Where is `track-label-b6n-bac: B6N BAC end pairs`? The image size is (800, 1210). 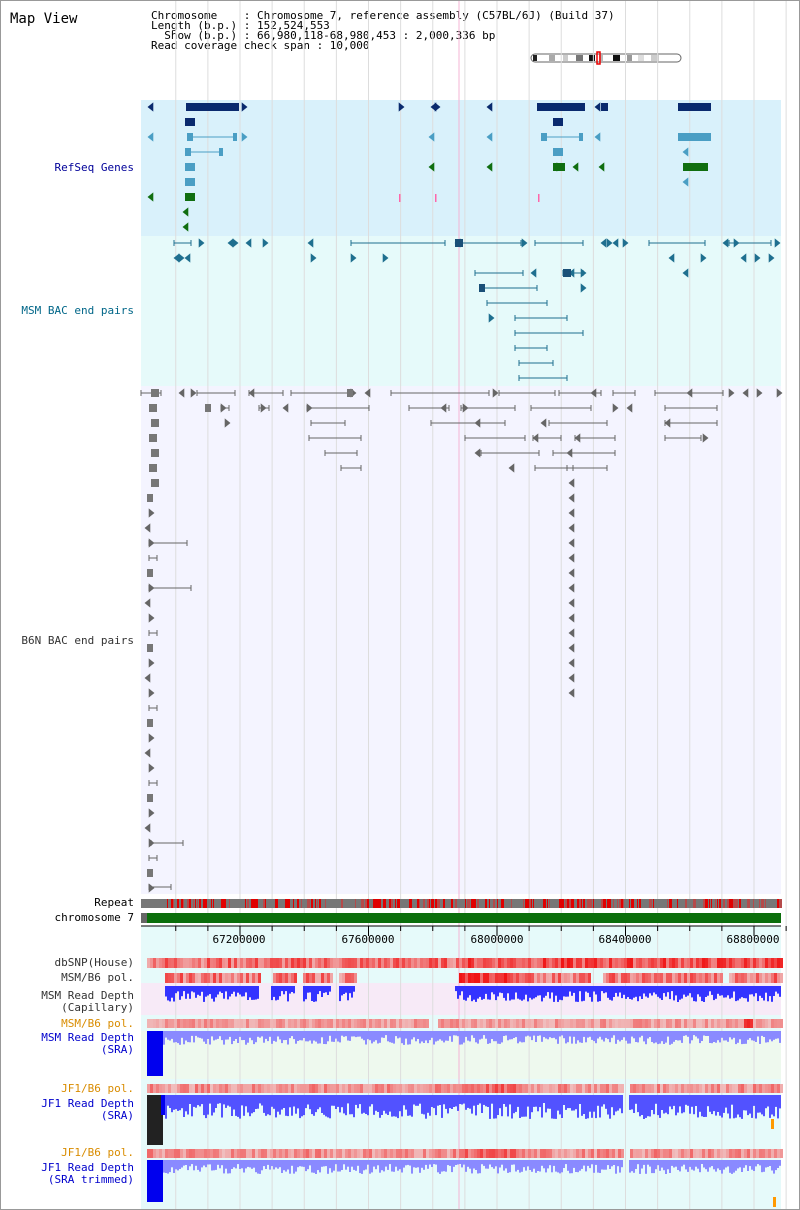 track-label-b6n-bac: B6N BAC end pairs is located at coordinates (77, 640).